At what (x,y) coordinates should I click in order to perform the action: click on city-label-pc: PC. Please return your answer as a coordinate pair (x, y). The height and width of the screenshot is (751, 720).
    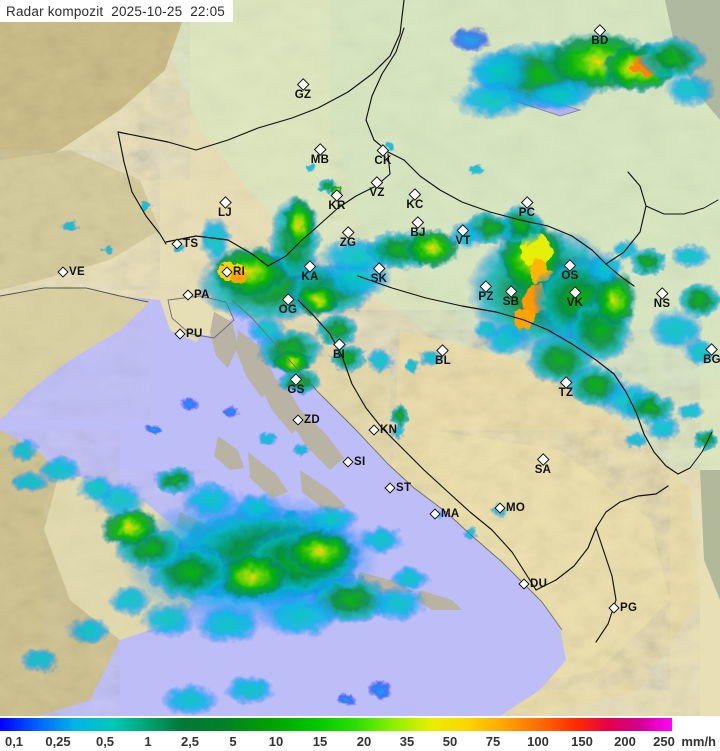
    Looking at the image, I should click on (527, 207).